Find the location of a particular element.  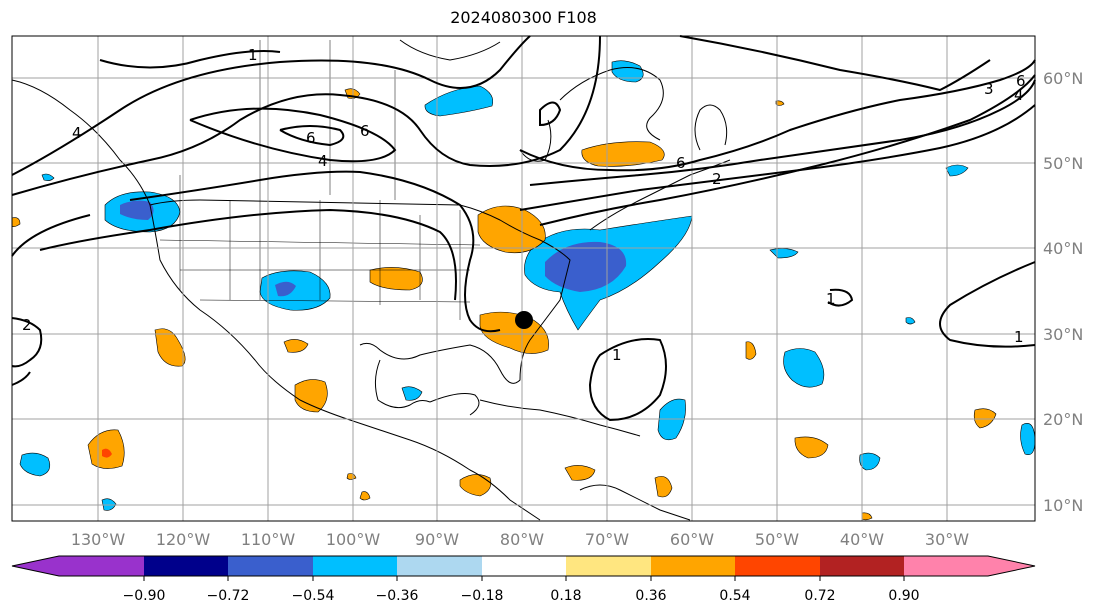

lat-tick-label: 20°N is located at coordinates (1063, 419).